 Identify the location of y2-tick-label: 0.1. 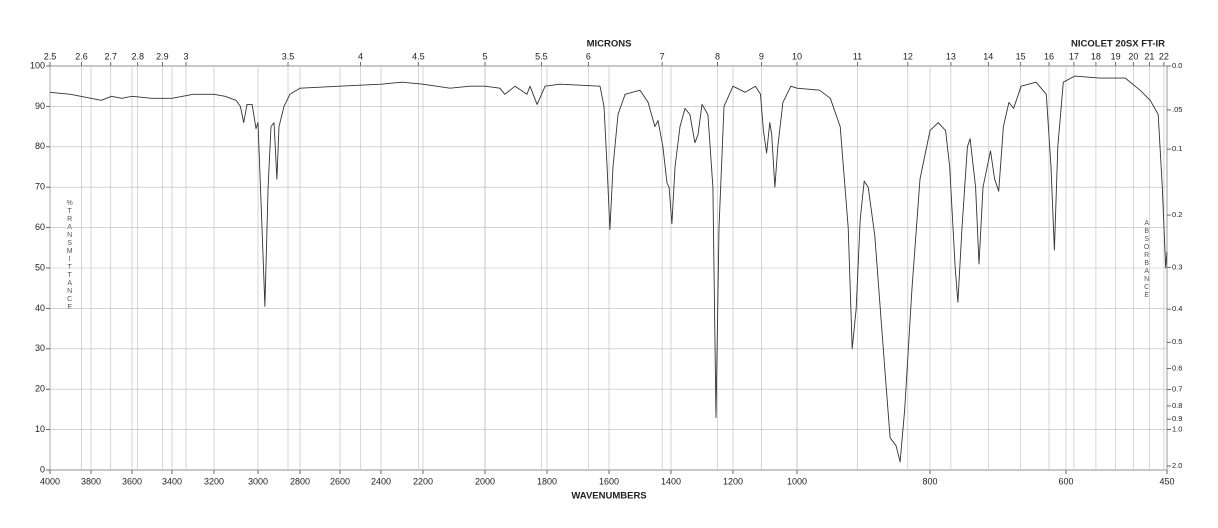
(1177, 148).